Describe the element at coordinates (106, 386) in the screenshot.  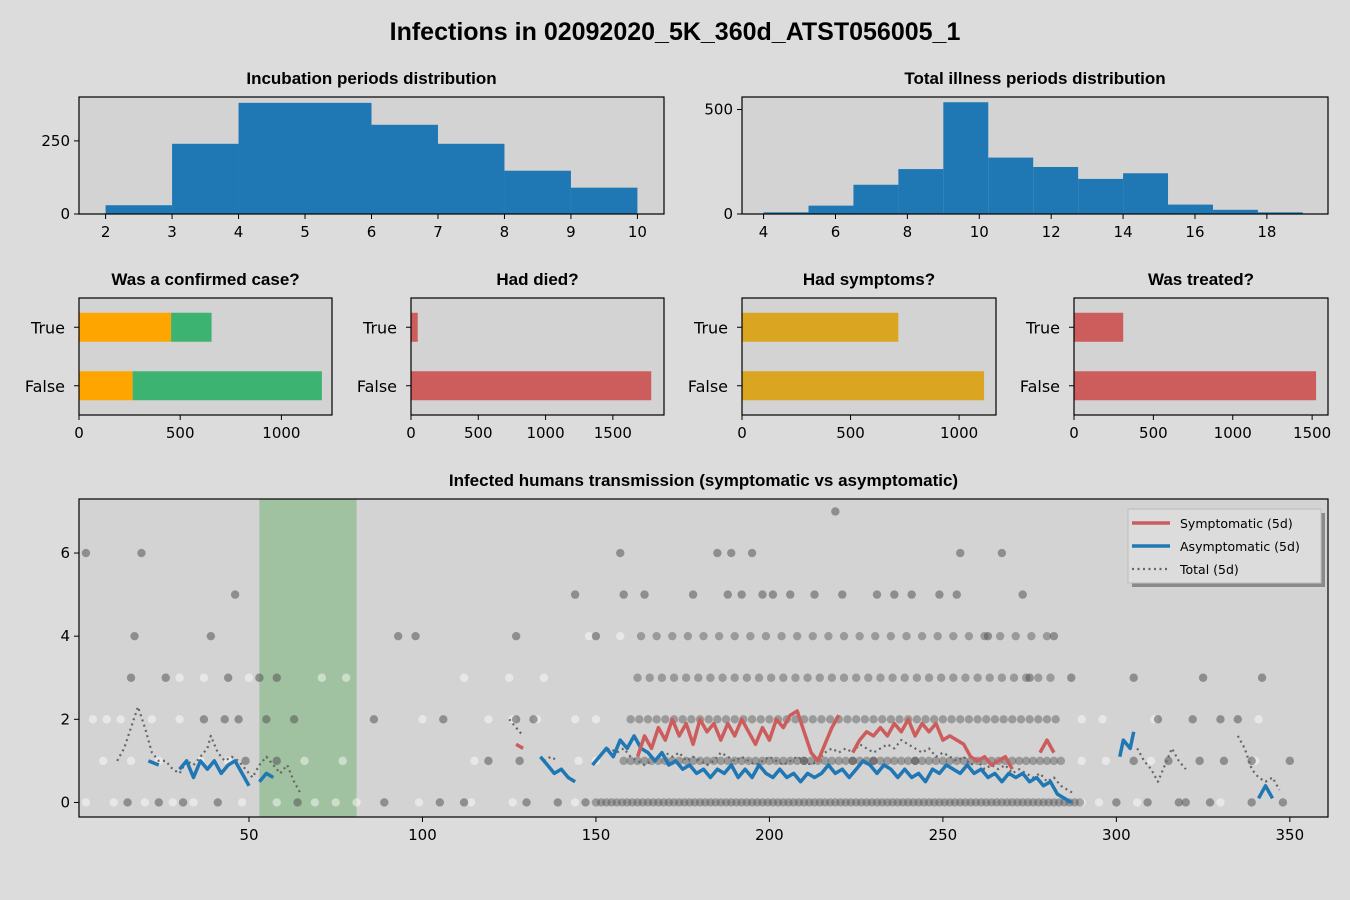
I see `bar-segment` at that location.